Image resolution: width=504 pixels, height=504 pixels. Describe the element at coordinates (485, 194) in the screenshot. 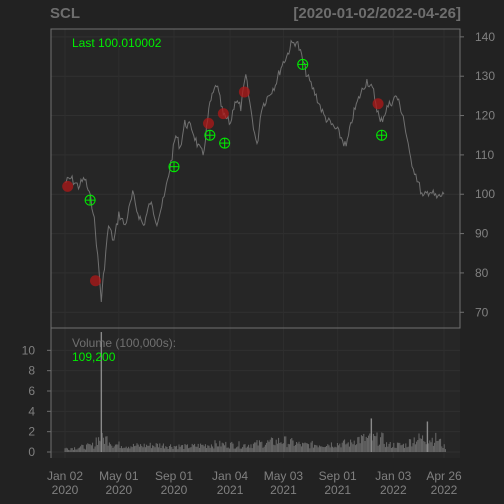

I see `price-tick-label: 100` at that location.